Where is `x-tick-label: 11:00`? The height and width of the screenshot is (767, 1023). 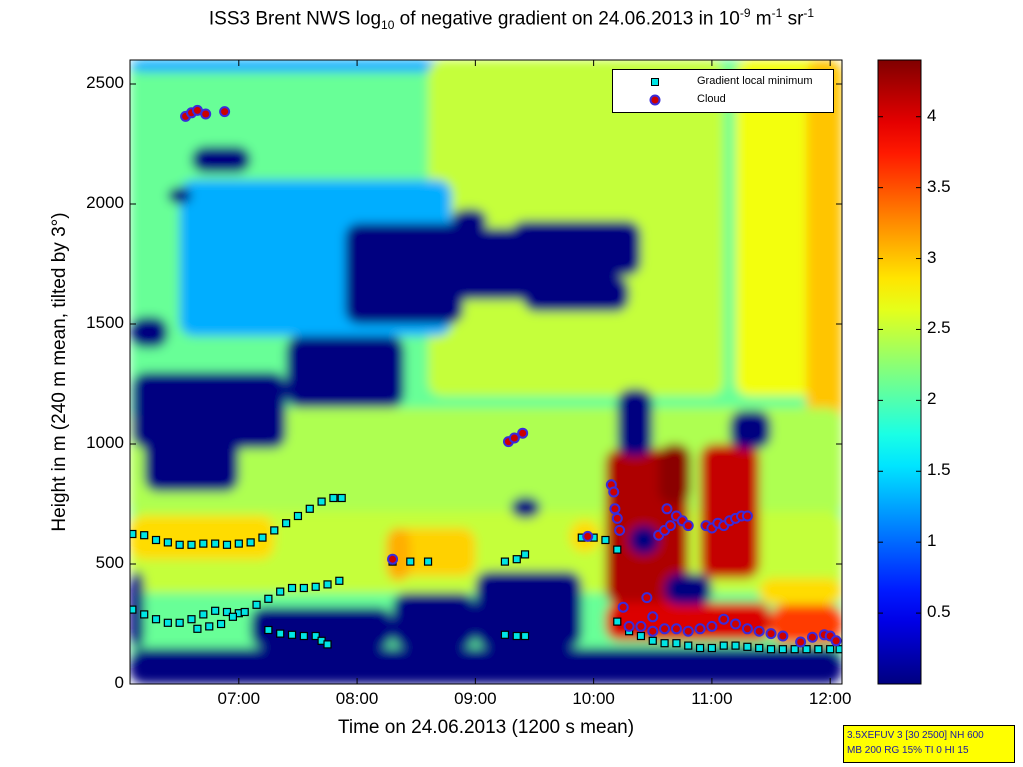
x-tick-label: 11:00 is located at coordinates (712, 698).